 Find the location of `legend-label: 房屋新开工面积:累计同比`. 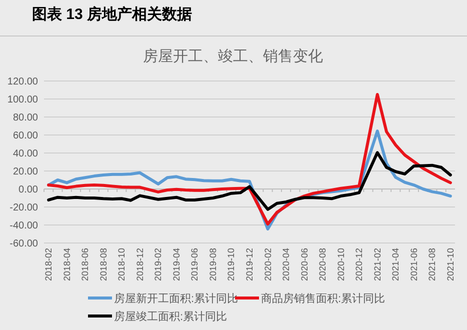

legend-label: 房屋新开工面积:累计同比 is located at coordinates (176, 298).